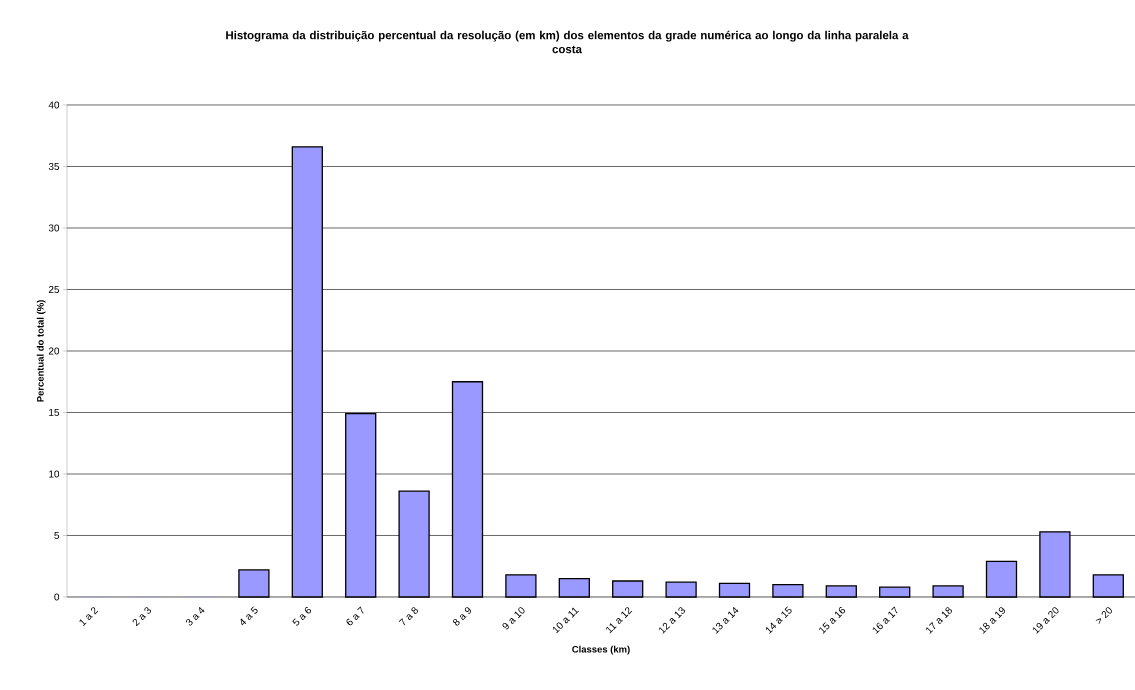 The image size is (1135, 690). I want to click on y-axis-title: Percentual do total (%), so click(41, 351).